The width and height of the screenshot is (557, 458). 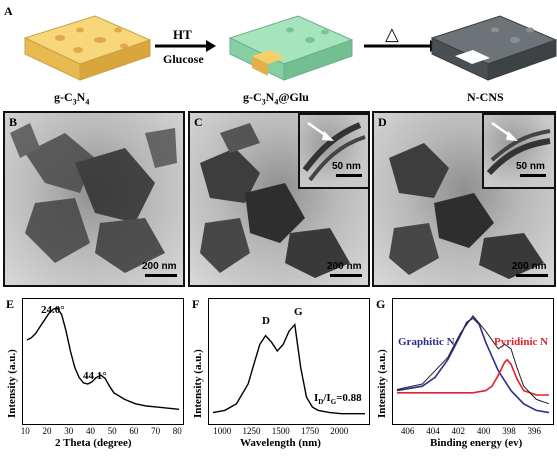 I want to click on xtick-label: 398, so click(x=509, y=431).